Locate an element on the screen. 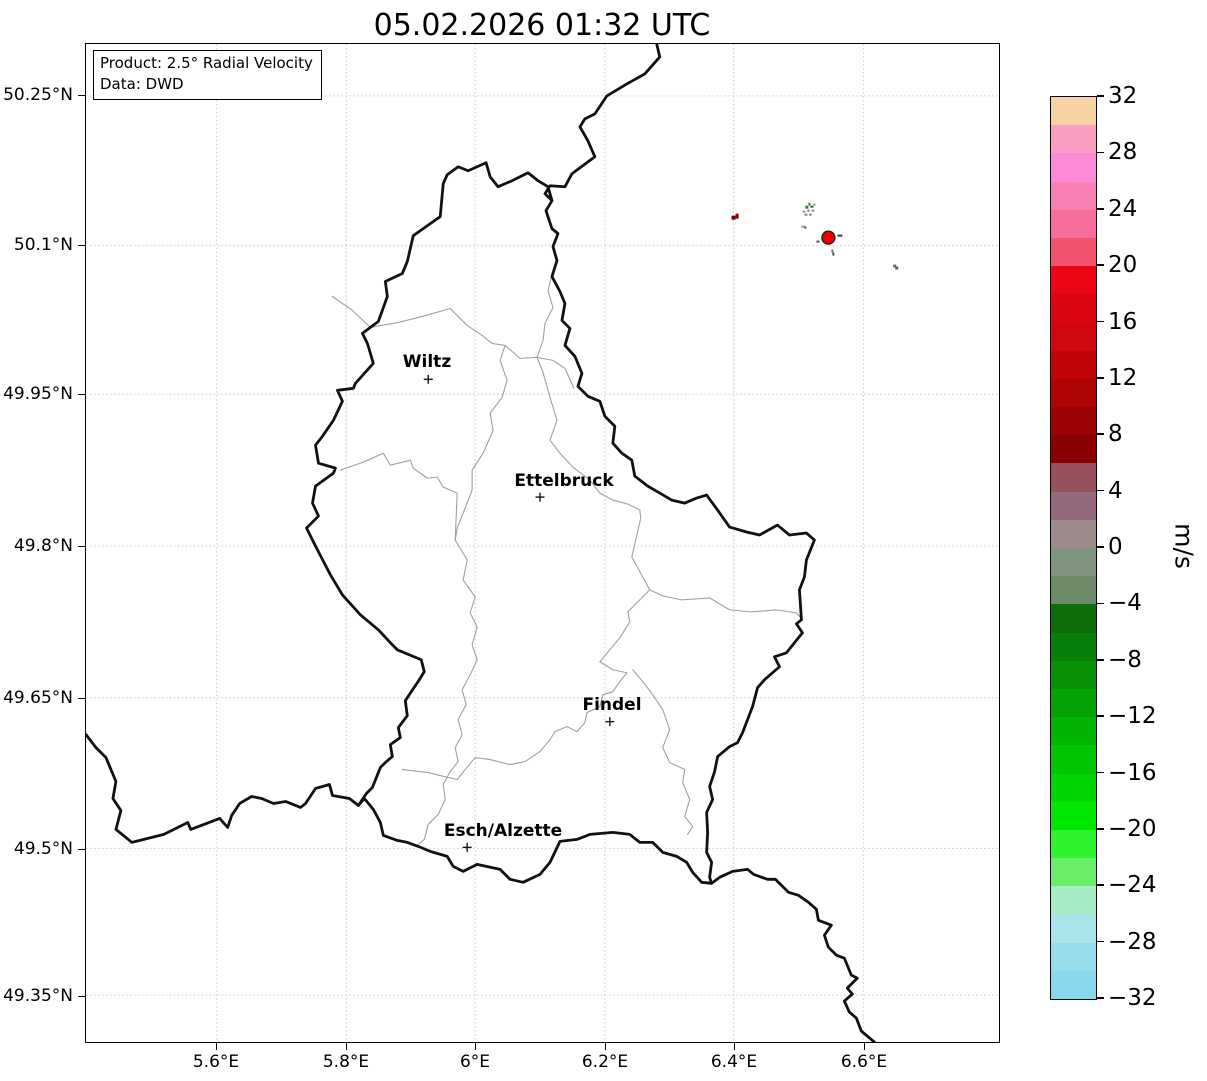  product-info-line1: Product: 2.5° Radial Velocity is located at coordinates (206, 63).